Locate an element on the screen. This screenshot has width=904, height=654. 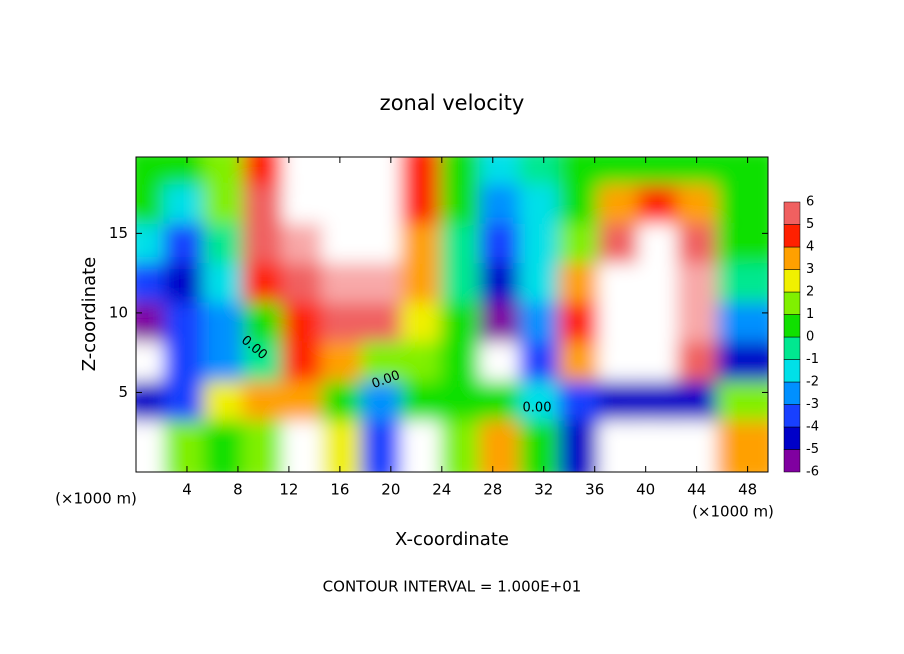
colorbar-label: 3 is located at coordinates (810, 269).